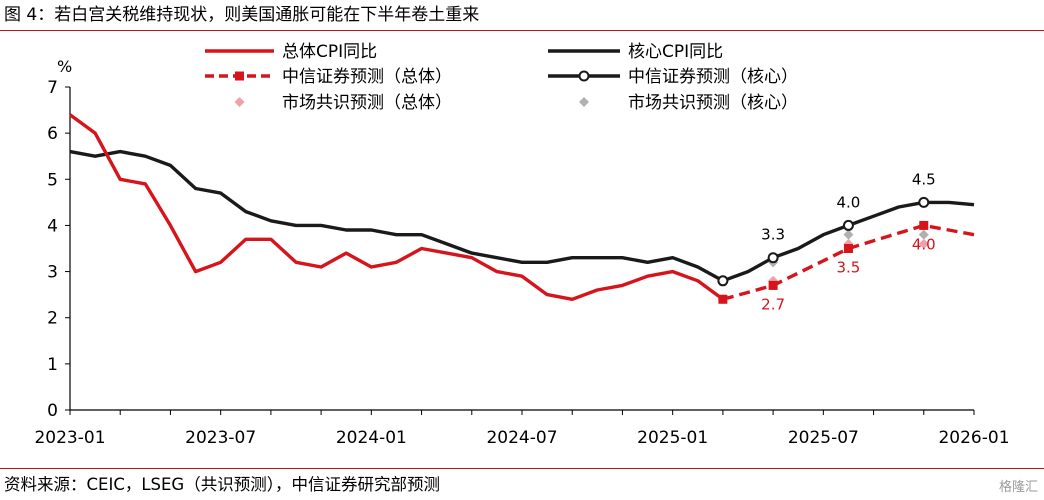  I want to click on series-forecast-headline-line, so click(848, 262).